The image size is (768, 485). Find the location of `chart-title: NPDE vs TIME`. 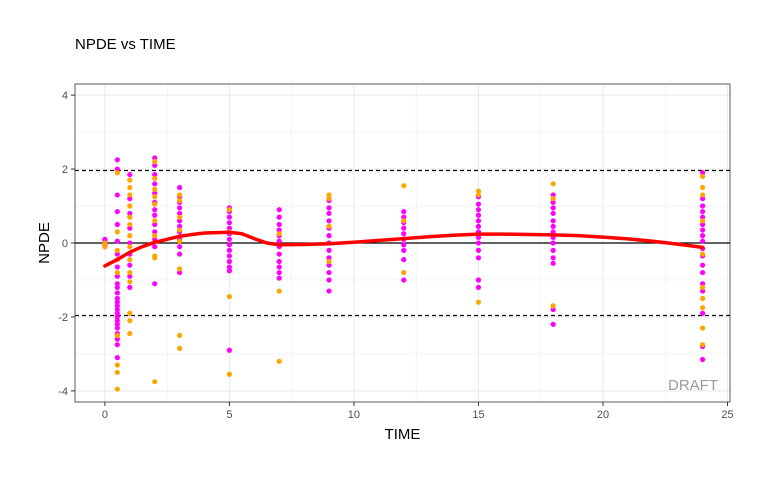

chart-title: NPDE vs TIME is located at coordinates (125, 44).